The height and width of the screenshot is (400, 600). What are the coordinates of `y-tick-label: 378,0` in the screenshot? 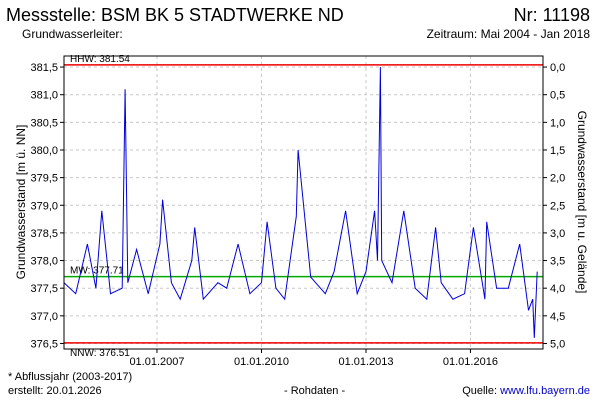 It's located at (44, 262).